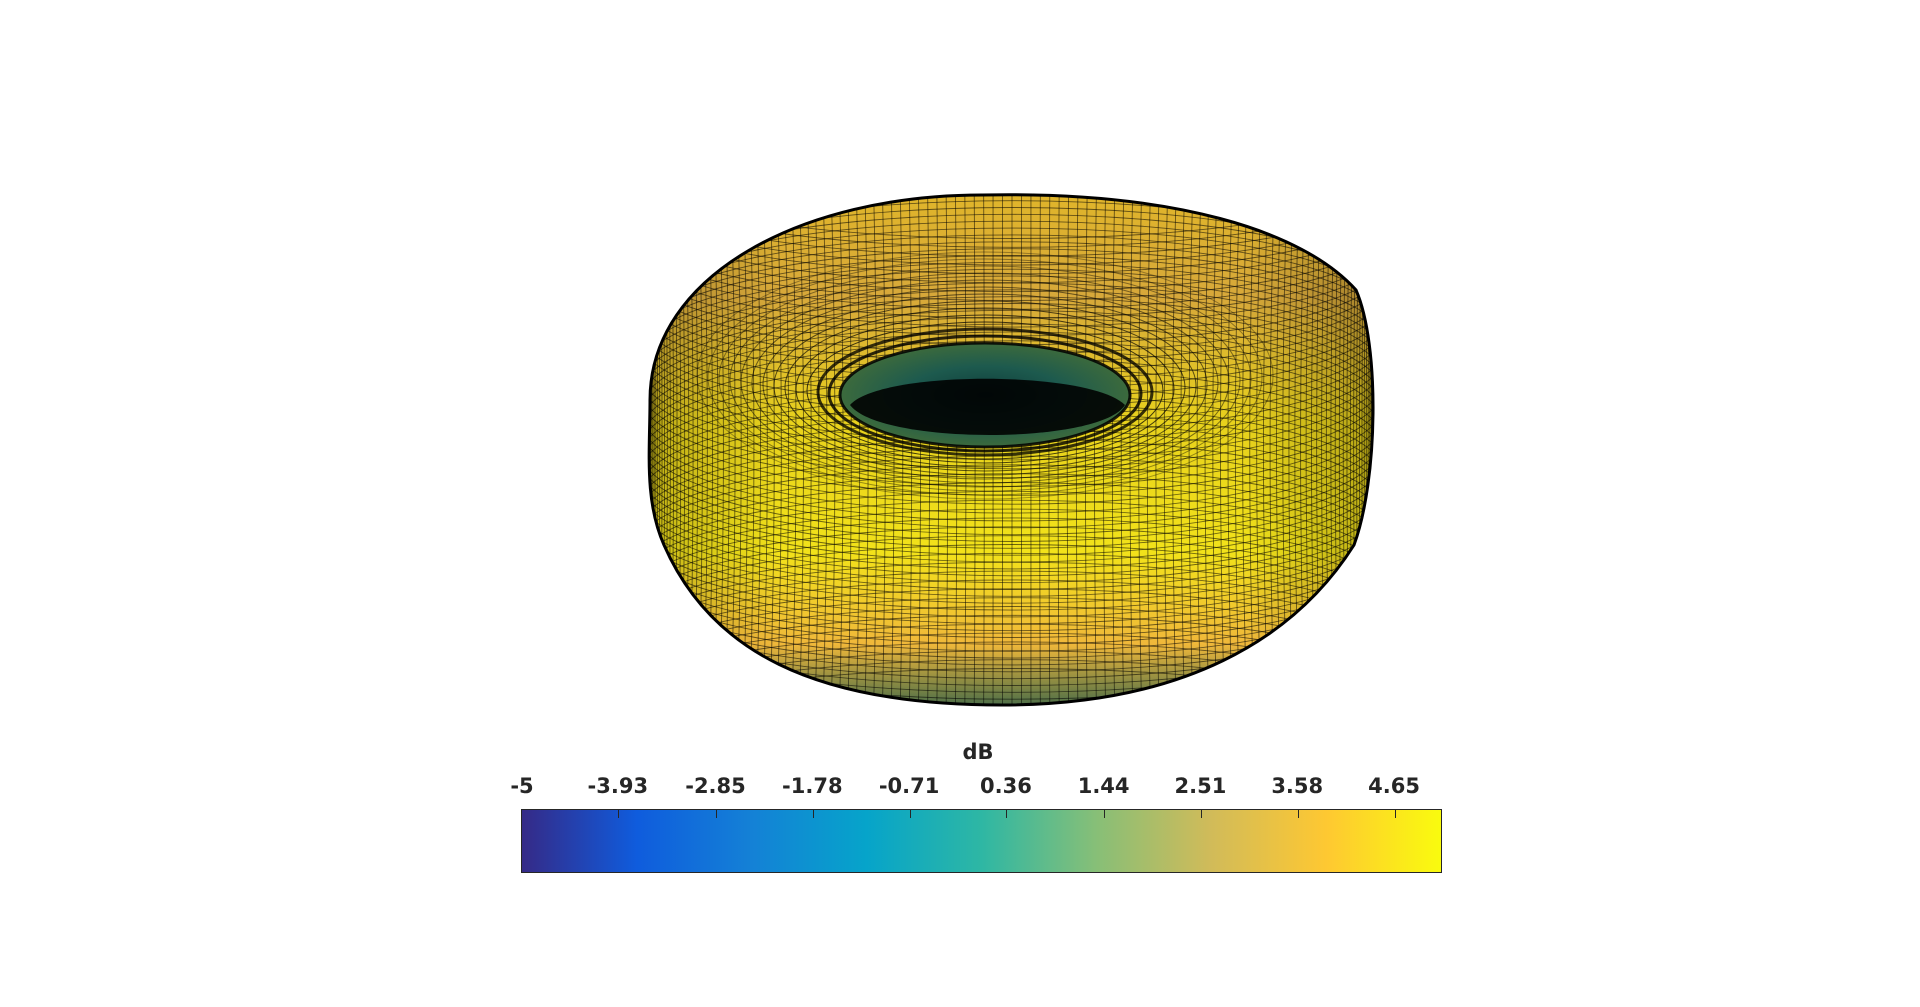 Image resolution: width=1920 pixels, height=1007 pixels. I want to click on inner-funnel-mesh, so click(985, 375).